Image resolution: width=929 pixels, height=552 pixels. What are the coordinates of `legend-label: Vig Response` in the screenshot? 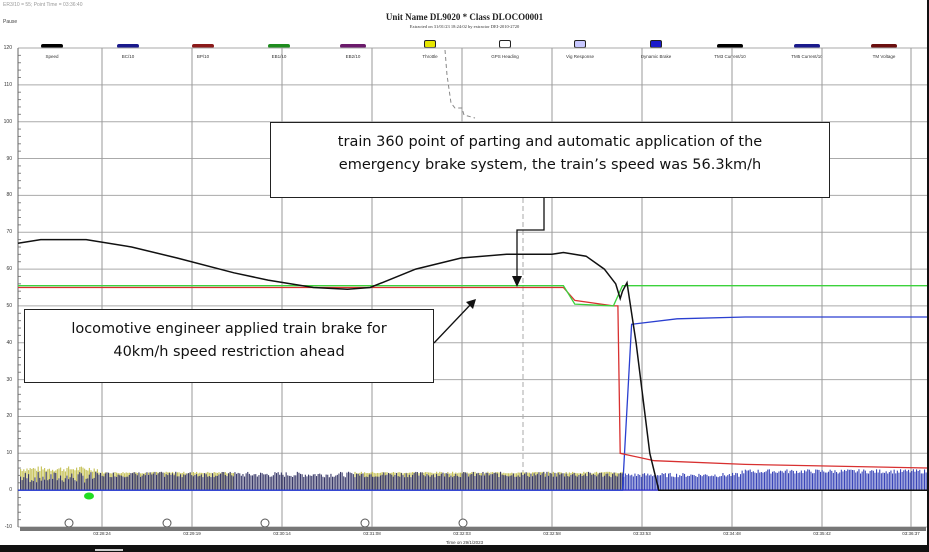 It's located at (580, 56).